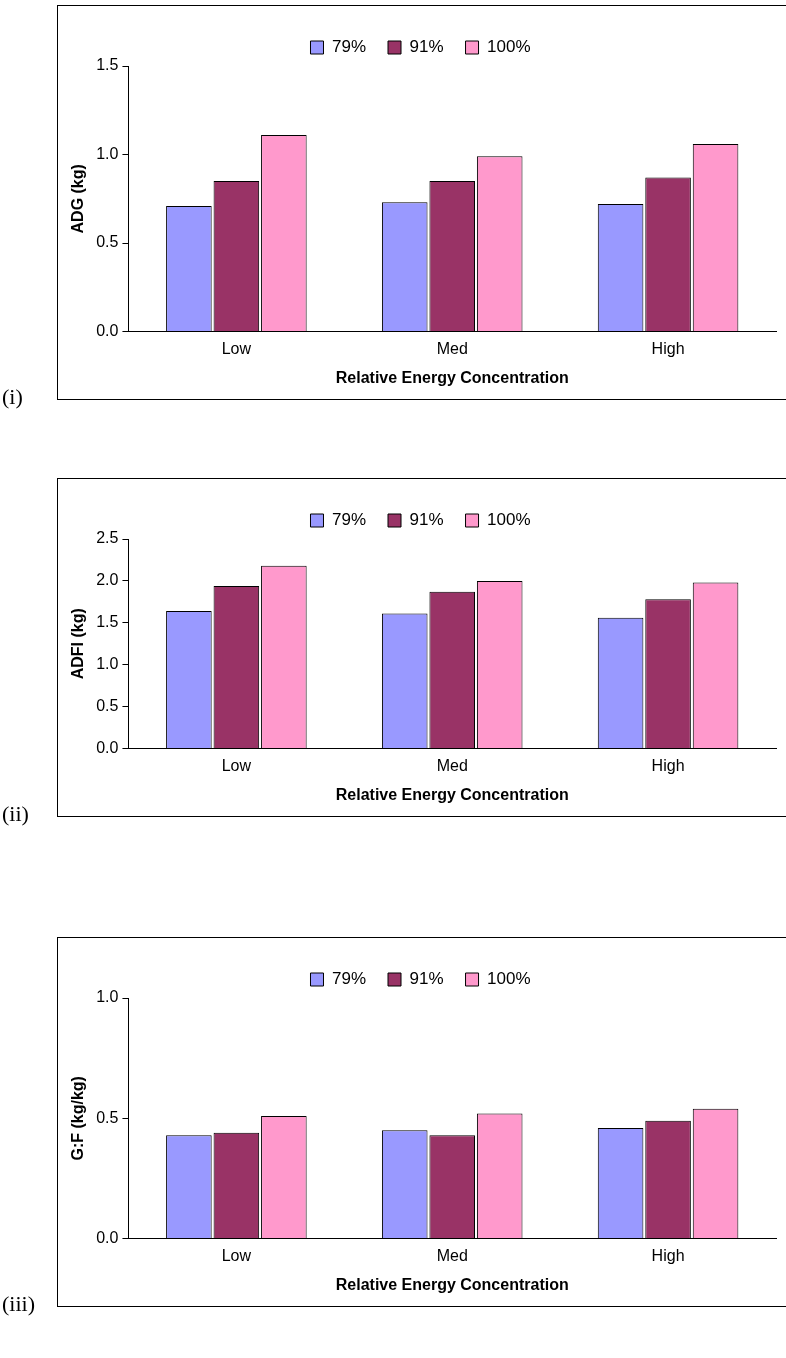 The height and width of the screenshot is (1358, 786). Describe the element at coordinates (78, 199) in the screenshot. I see `y-axis-title: ADG (kg)` at that location.